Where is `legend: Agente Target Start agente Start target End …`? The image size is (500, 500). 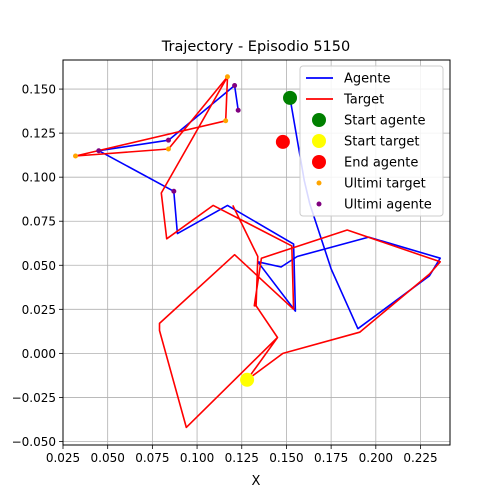
legend: Agente Target Start agente Start target End … is located at coordinates (371, 141).